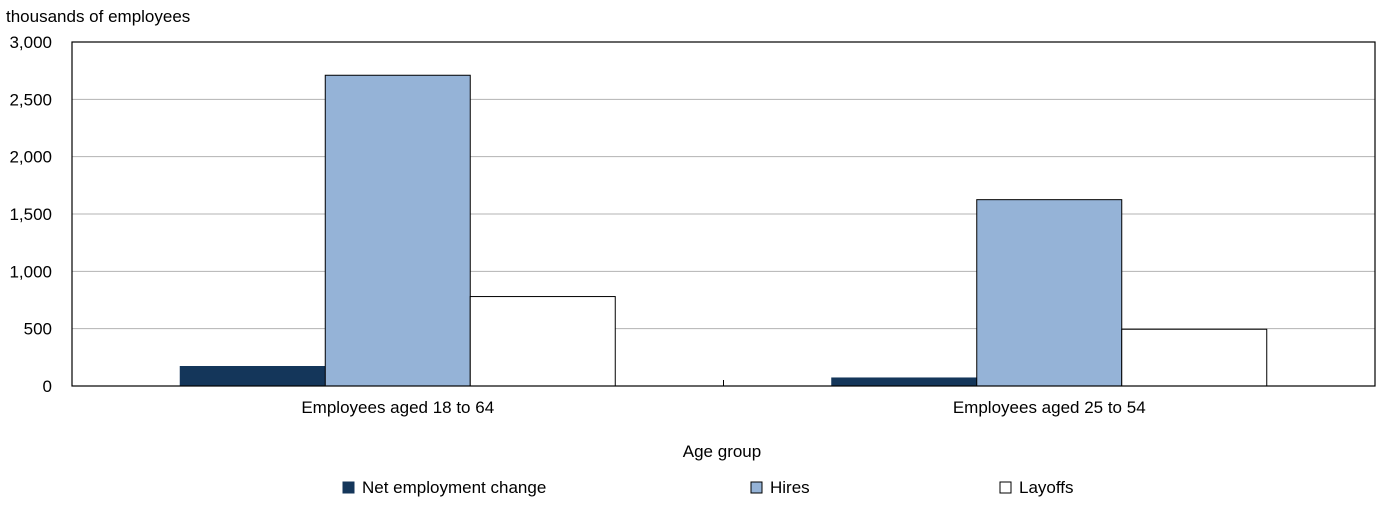  I want to click on legend-label: Hires, so click(790, 487).